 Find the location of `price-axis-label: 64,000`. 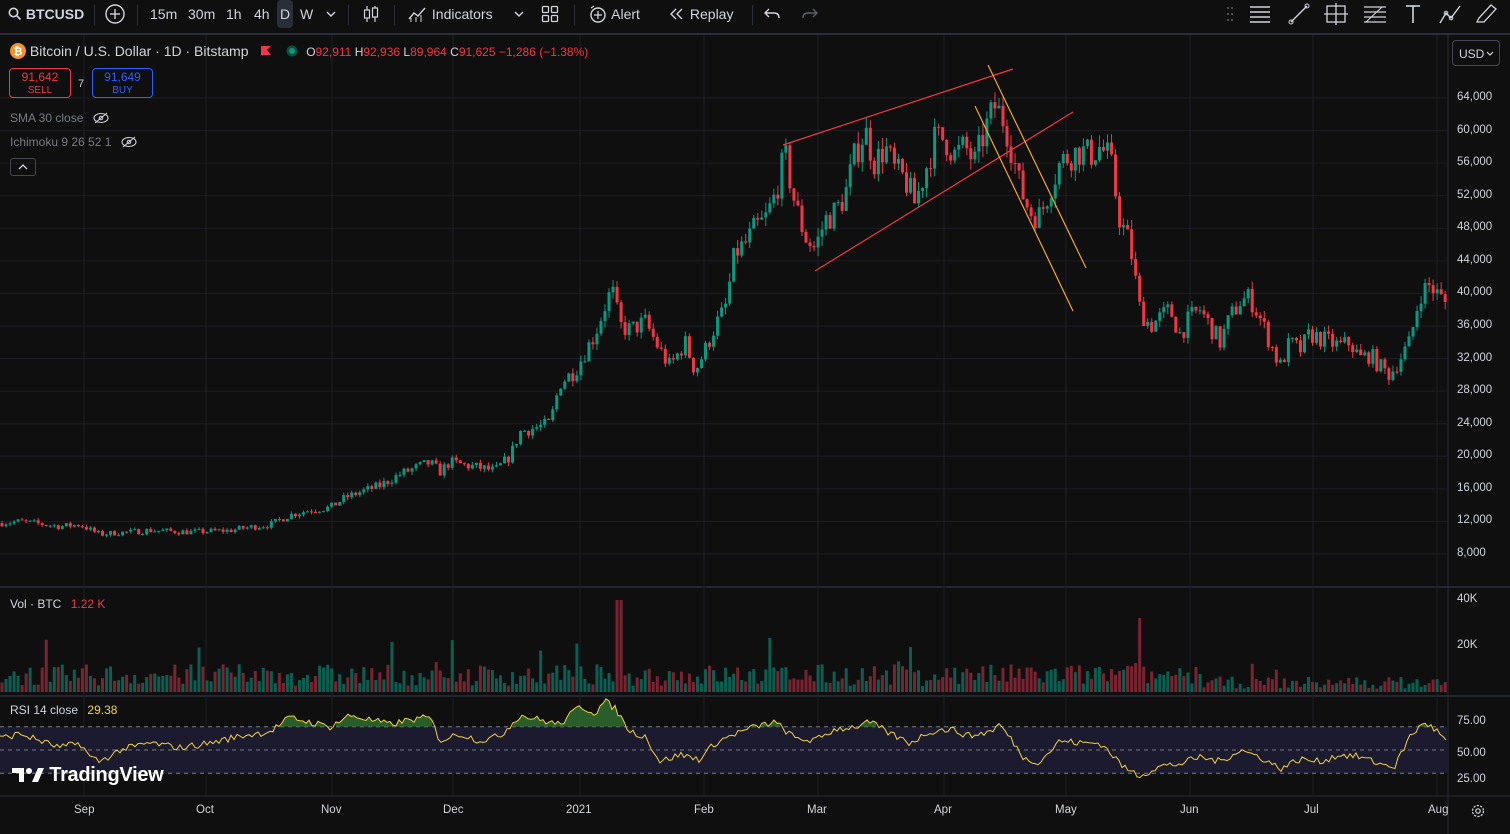

price-axis-label: 64,000 is located at coordinates (1475, 97).